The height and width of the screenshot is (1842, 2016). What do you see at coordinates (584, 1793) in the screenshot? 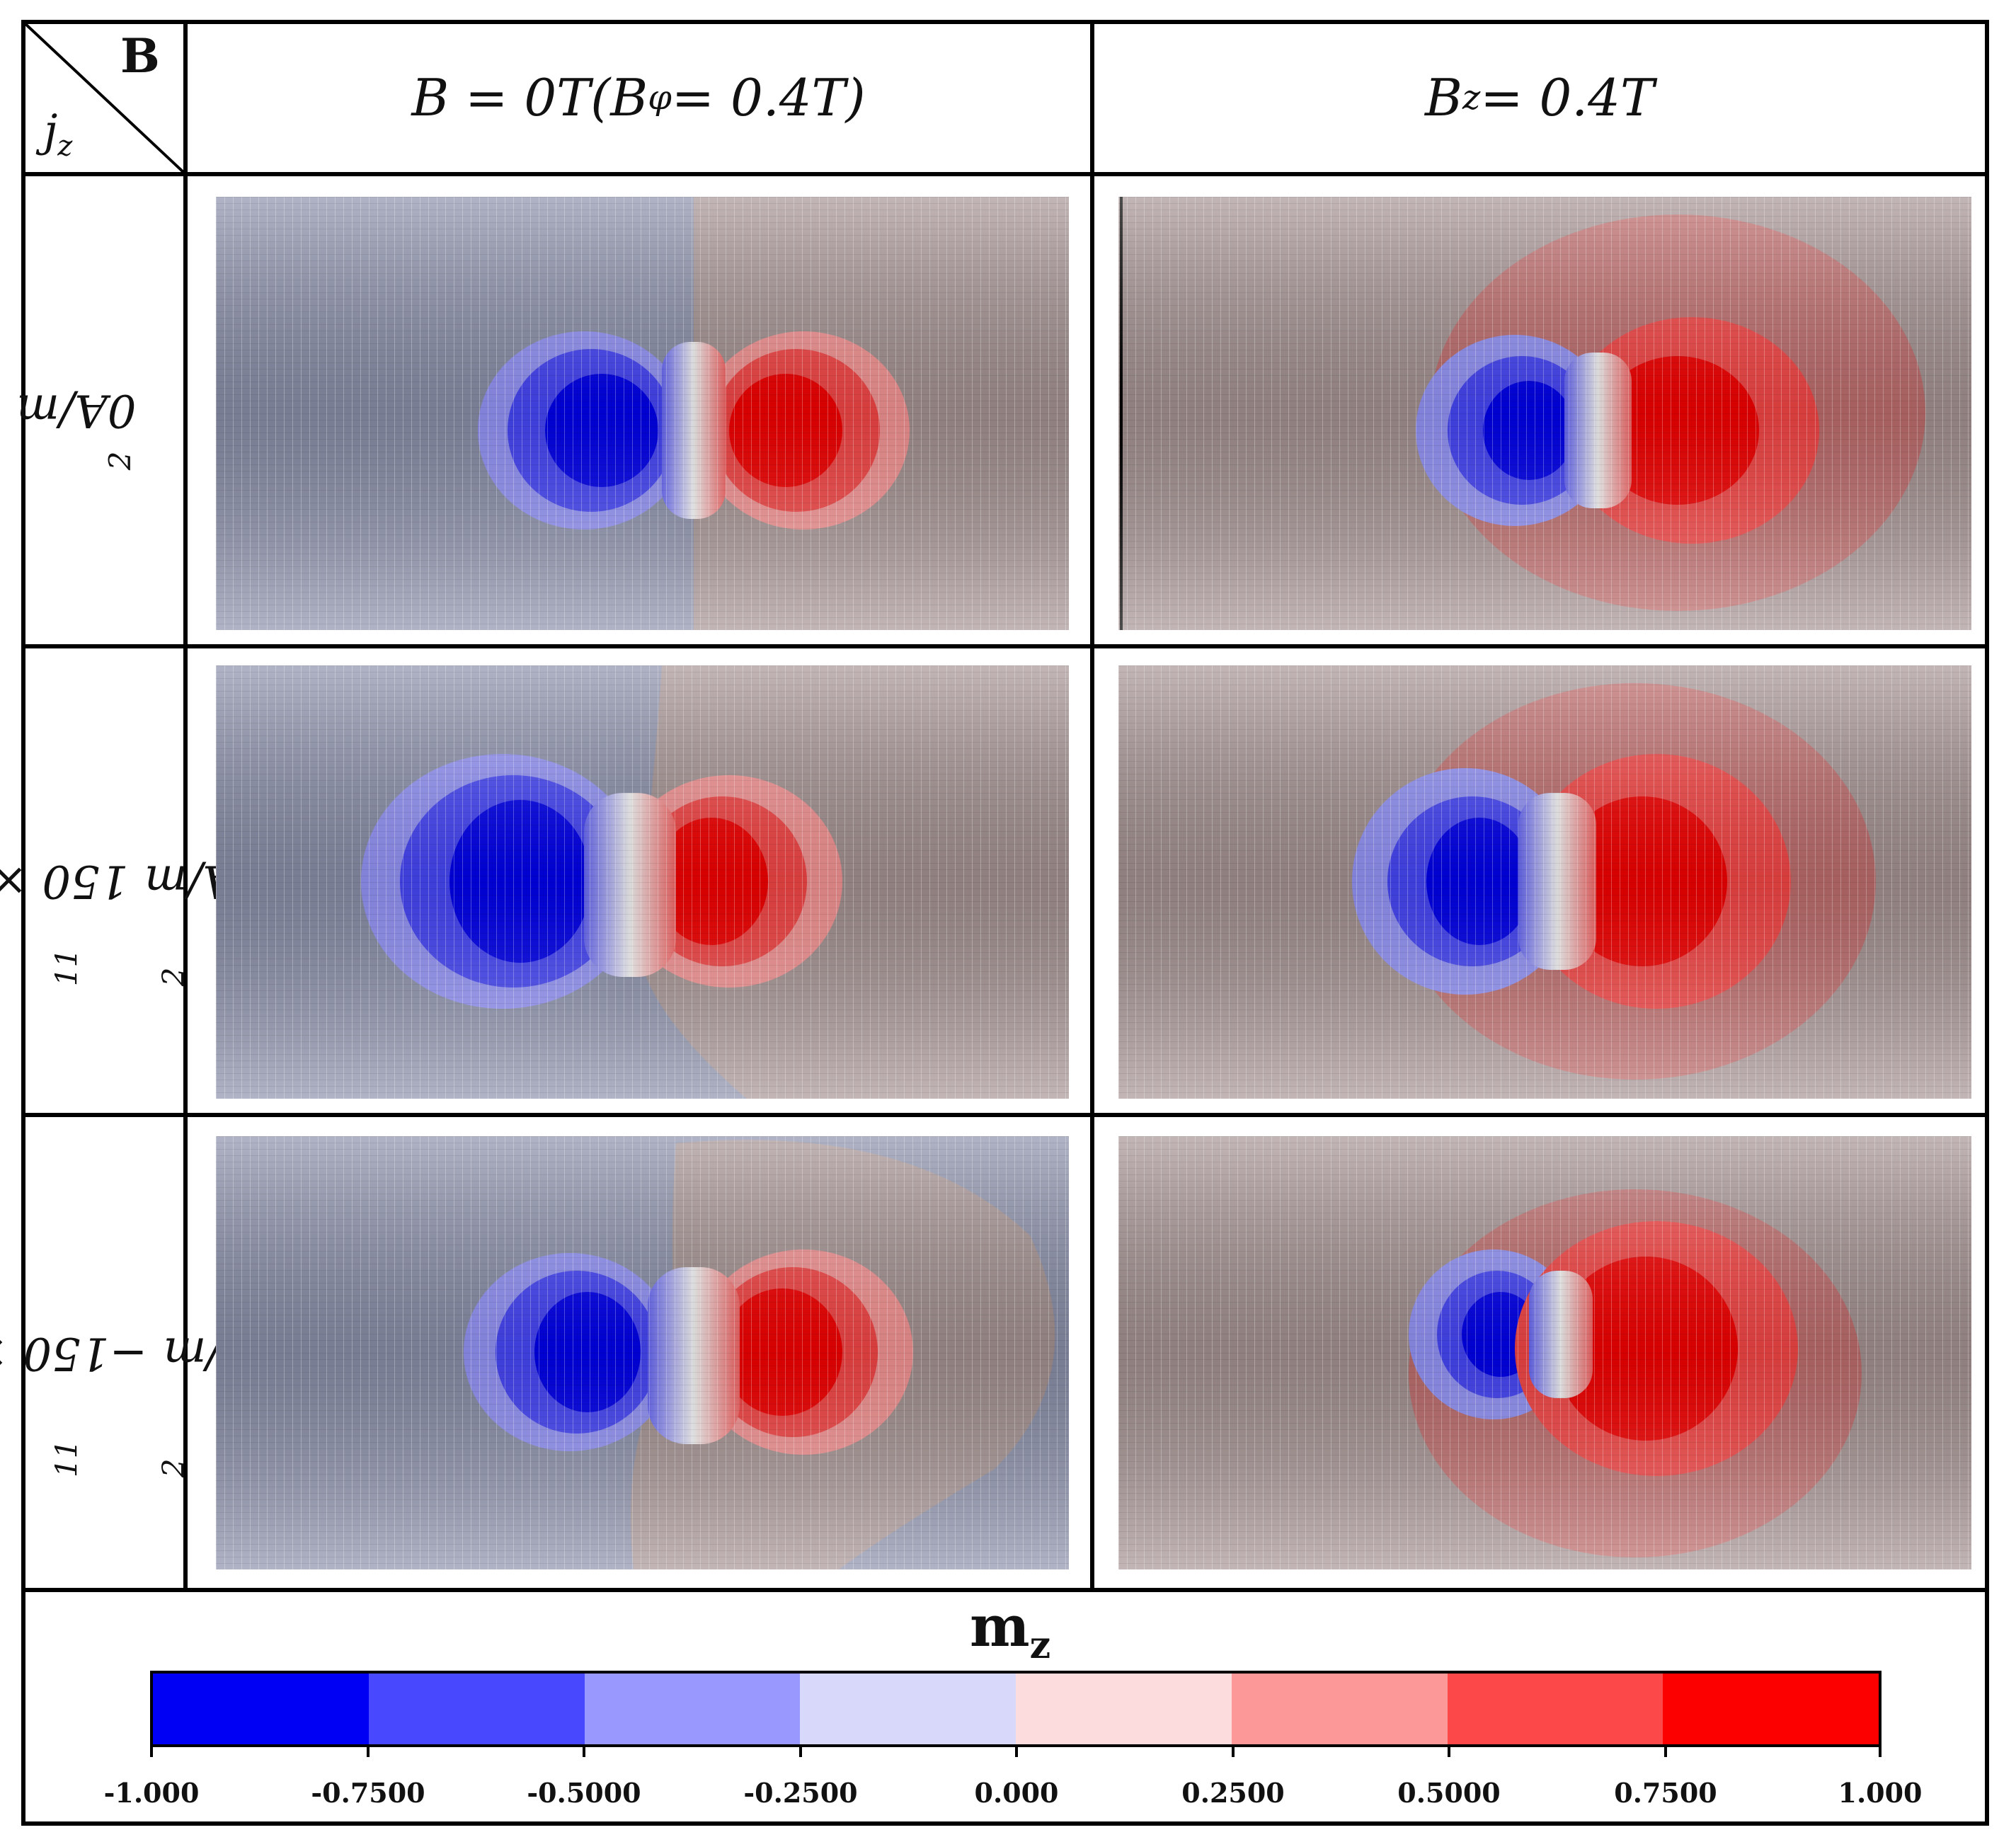
I see `colorbar-tick-label: -0.5000` at bounding box center [584, 1793].